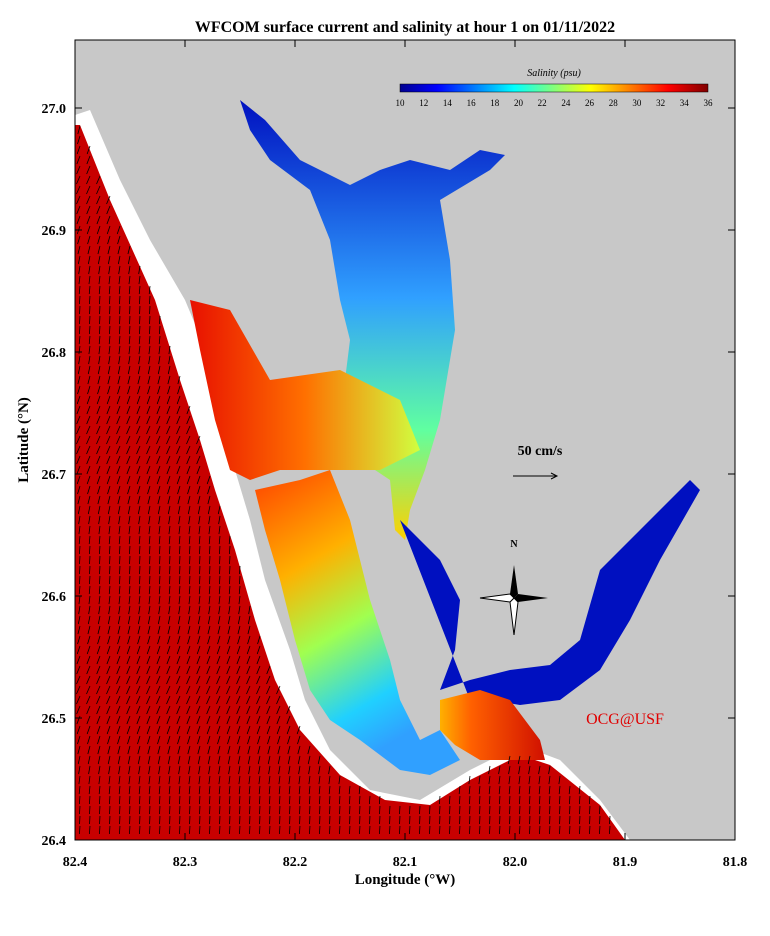 The width and height of the screenshot is (770, 936). I want to click on colorbar-tick-label: 24, so click(566, 103).